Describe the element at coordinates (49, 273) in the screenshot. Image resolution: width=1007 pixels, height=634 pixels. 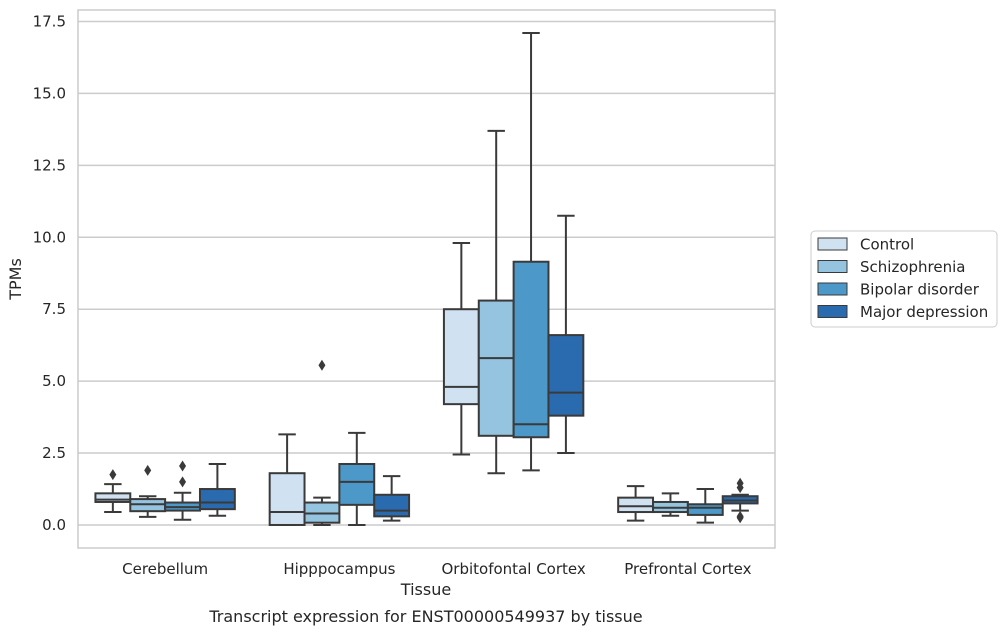
I see `y-tick-labels: 0.0 2.5 5.0 7.5 10.0 12.5 15.0 17.5` at that location.